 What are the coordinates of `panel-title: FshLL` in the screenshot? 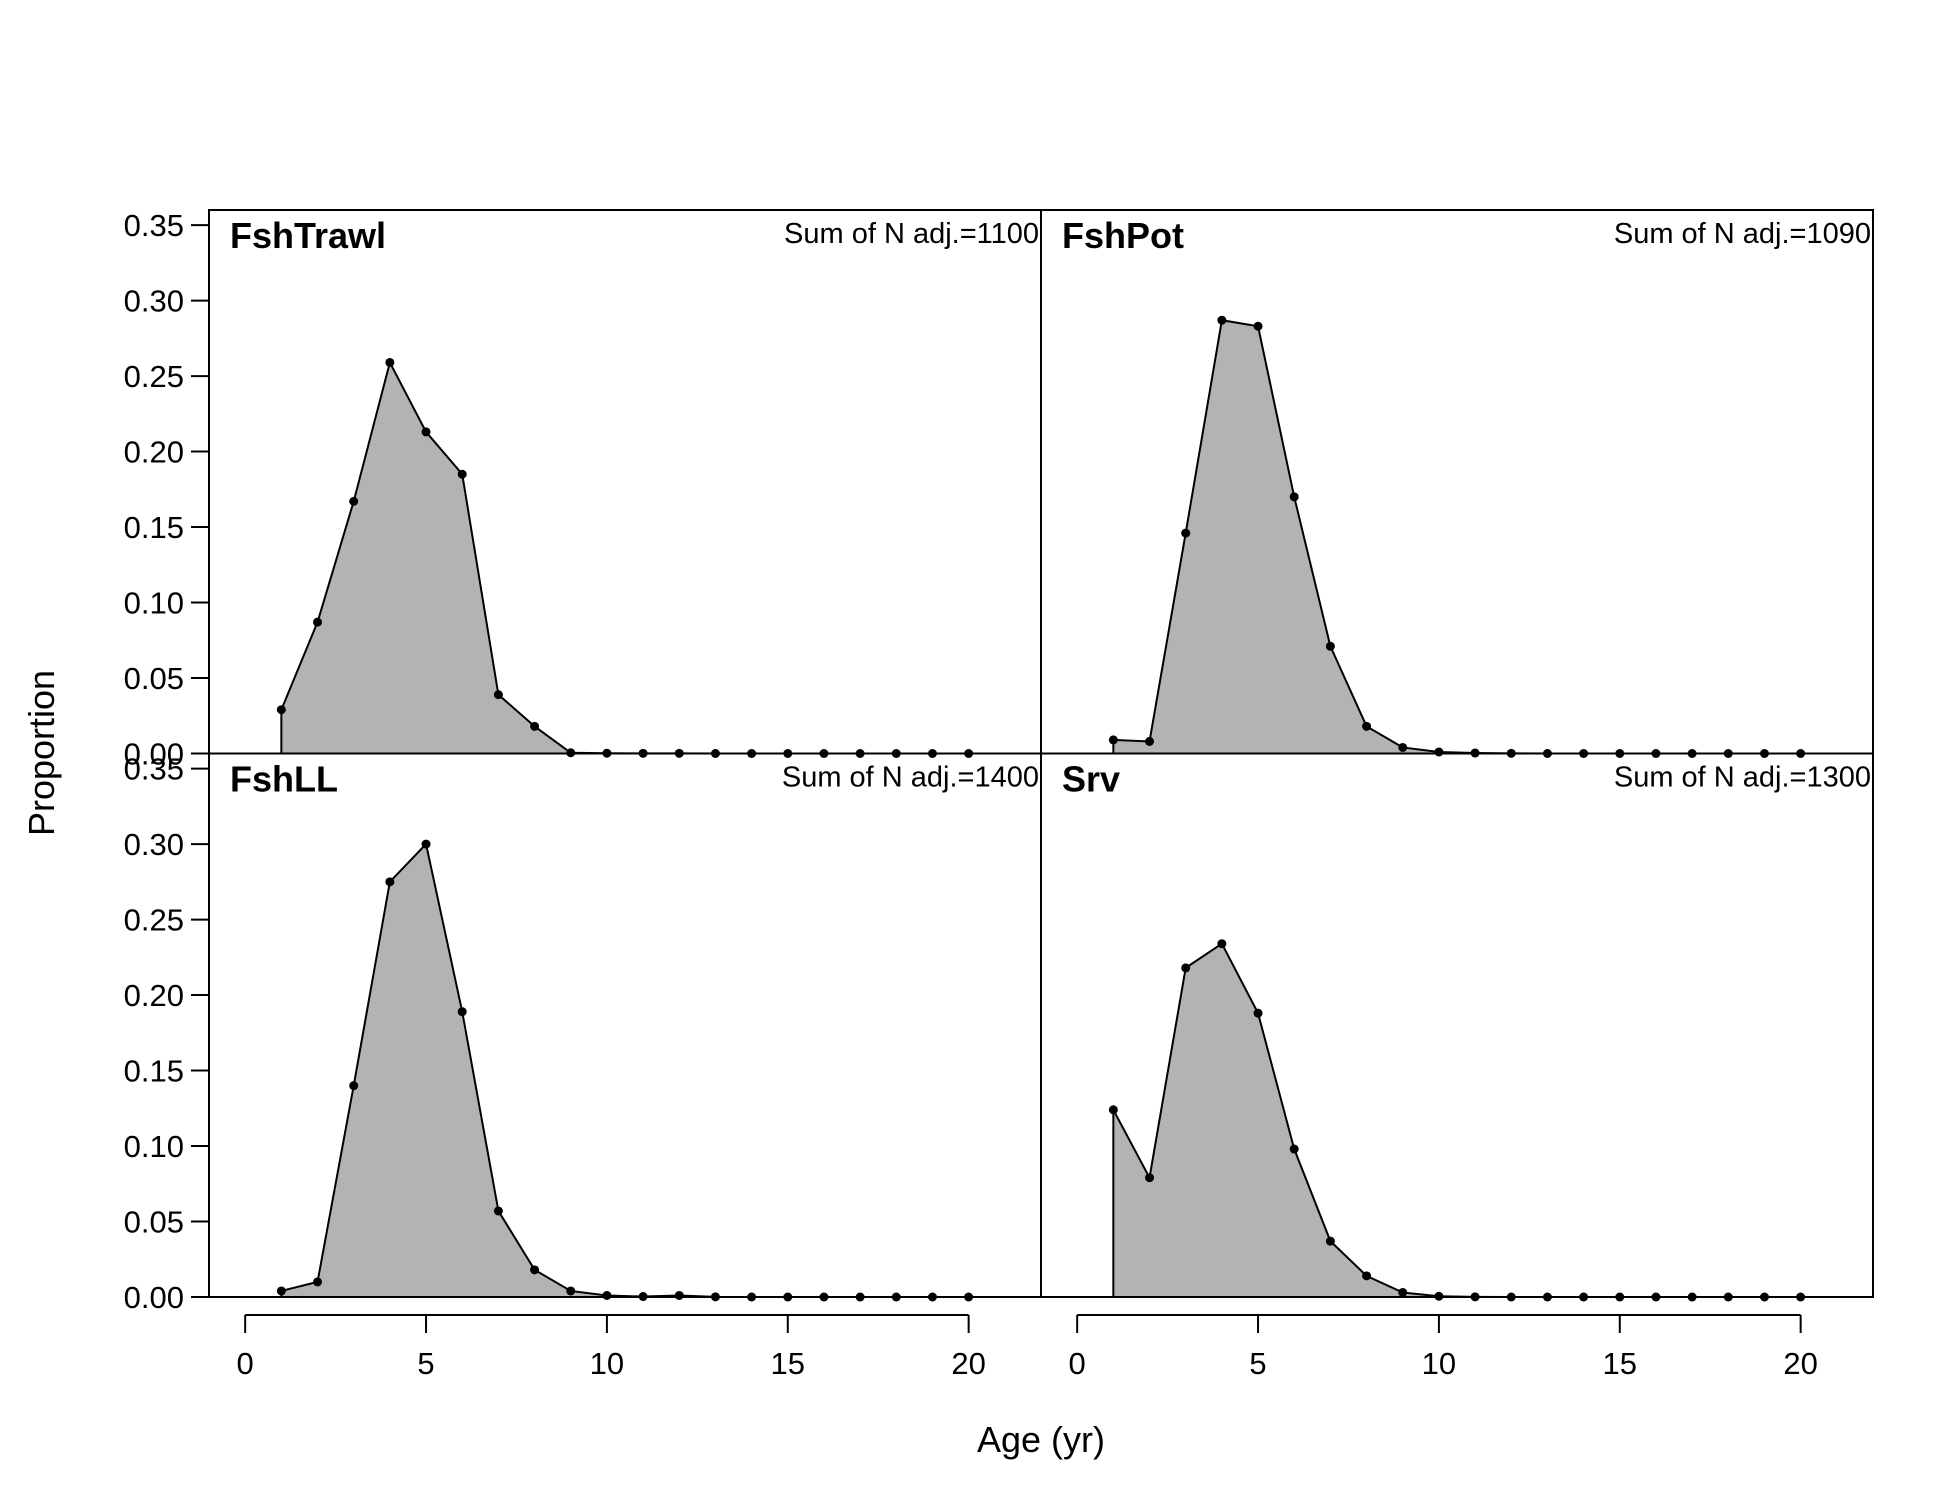 It's located at (284, 779).